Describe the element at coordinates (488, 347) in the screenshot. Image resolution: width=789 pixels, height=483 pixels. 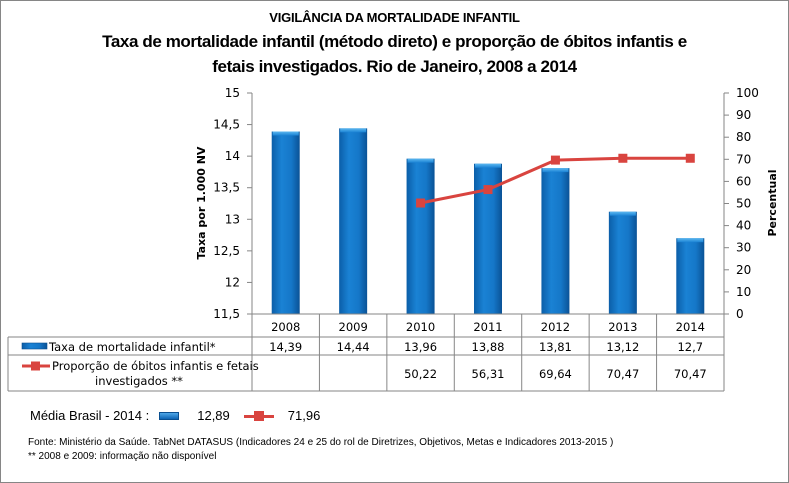
I see `table-cell-rate: 13,88` at that location.